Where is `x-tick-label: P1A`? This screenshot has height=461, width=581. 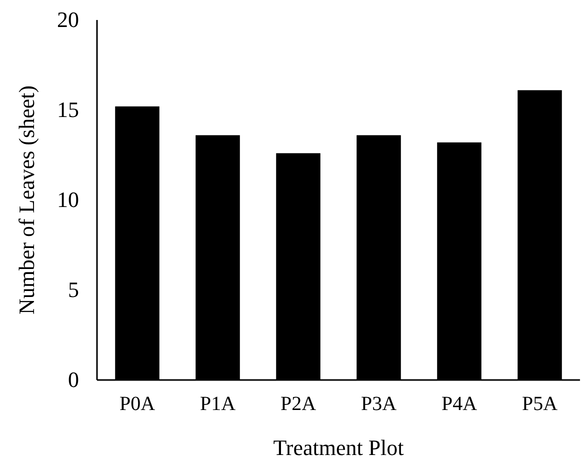 x-tick-label: P1A is located at coordinates (218, 404).